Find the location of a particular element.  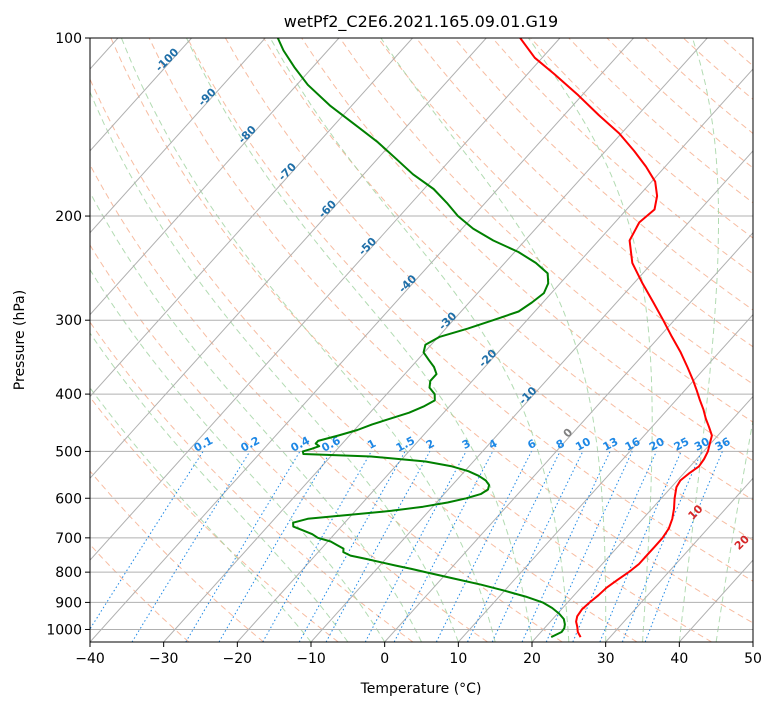

mixing-ratio-label: 16 is located at coordinates (633, 444).